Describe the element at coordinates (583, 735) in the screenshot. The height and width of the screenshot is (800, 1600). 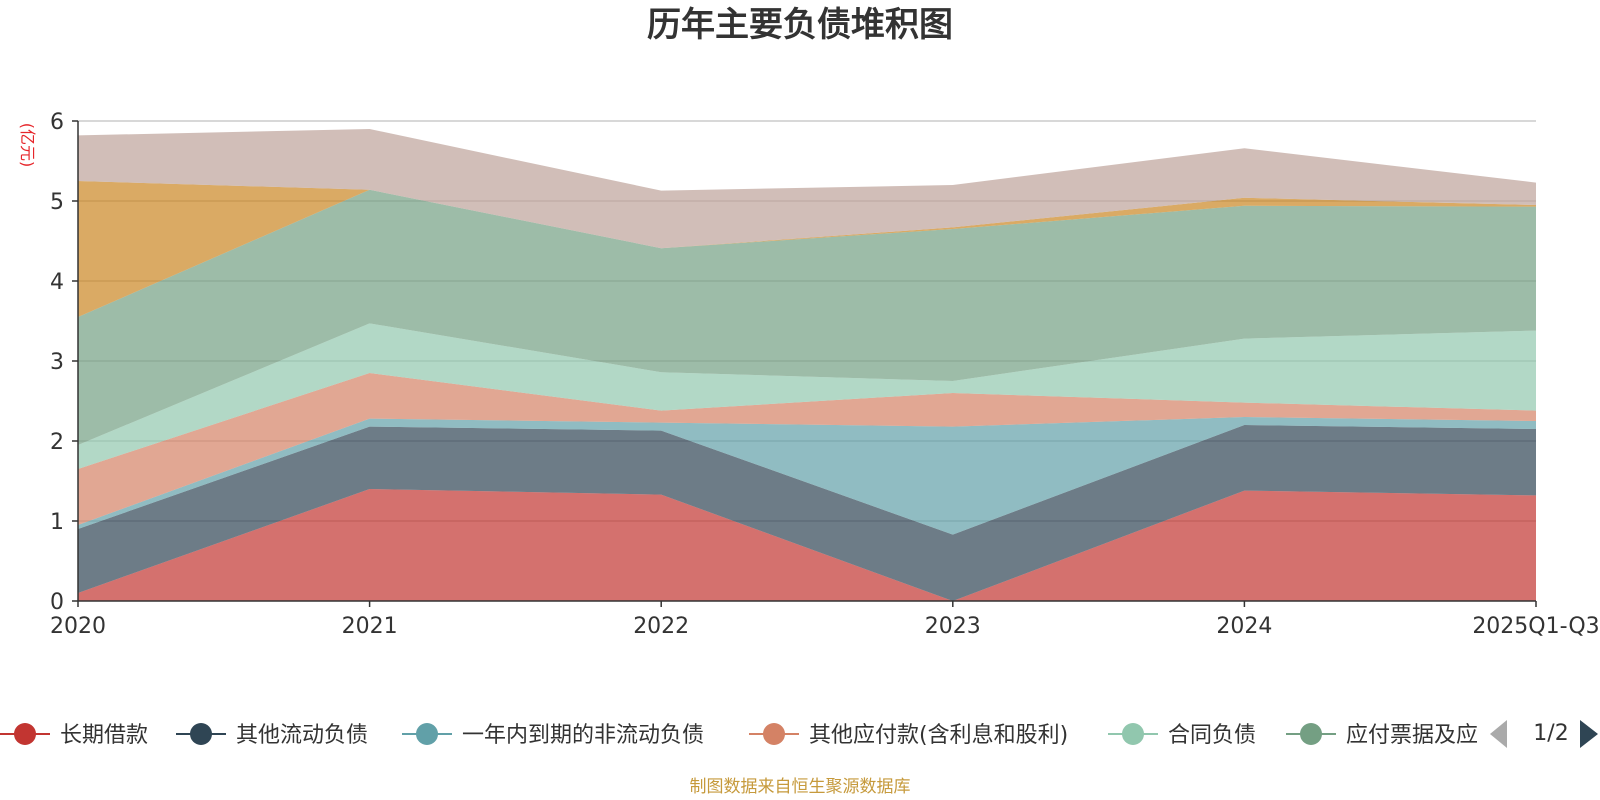
I see `legend-label: 一年内到期的非流动负债` at that location.